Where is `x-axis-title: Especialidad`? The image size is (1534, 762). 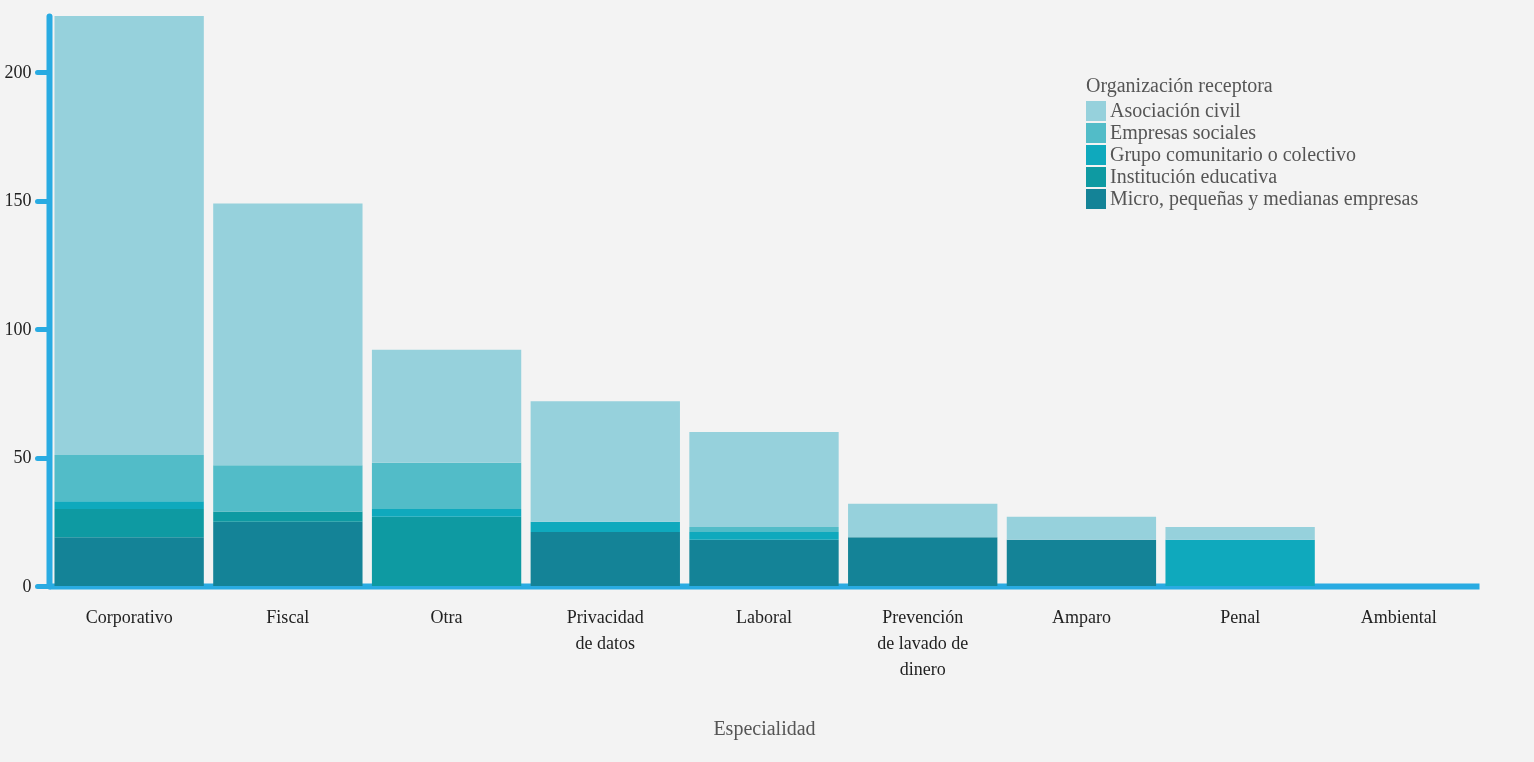
x-axis-title: Especialidad is located at coordinates (764, 728).